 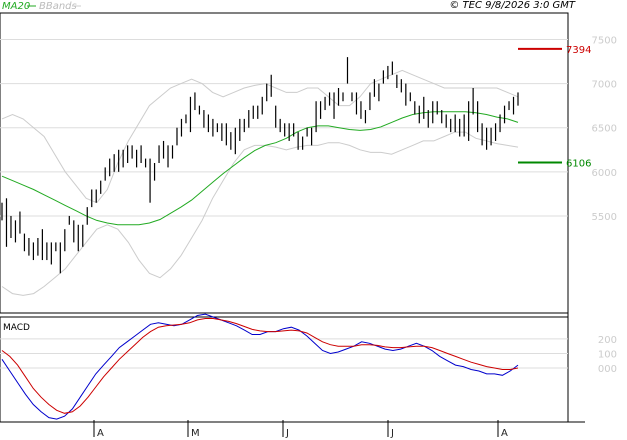 I want to click on legend-ma20-label: MA20, so click(x=16, y=6).